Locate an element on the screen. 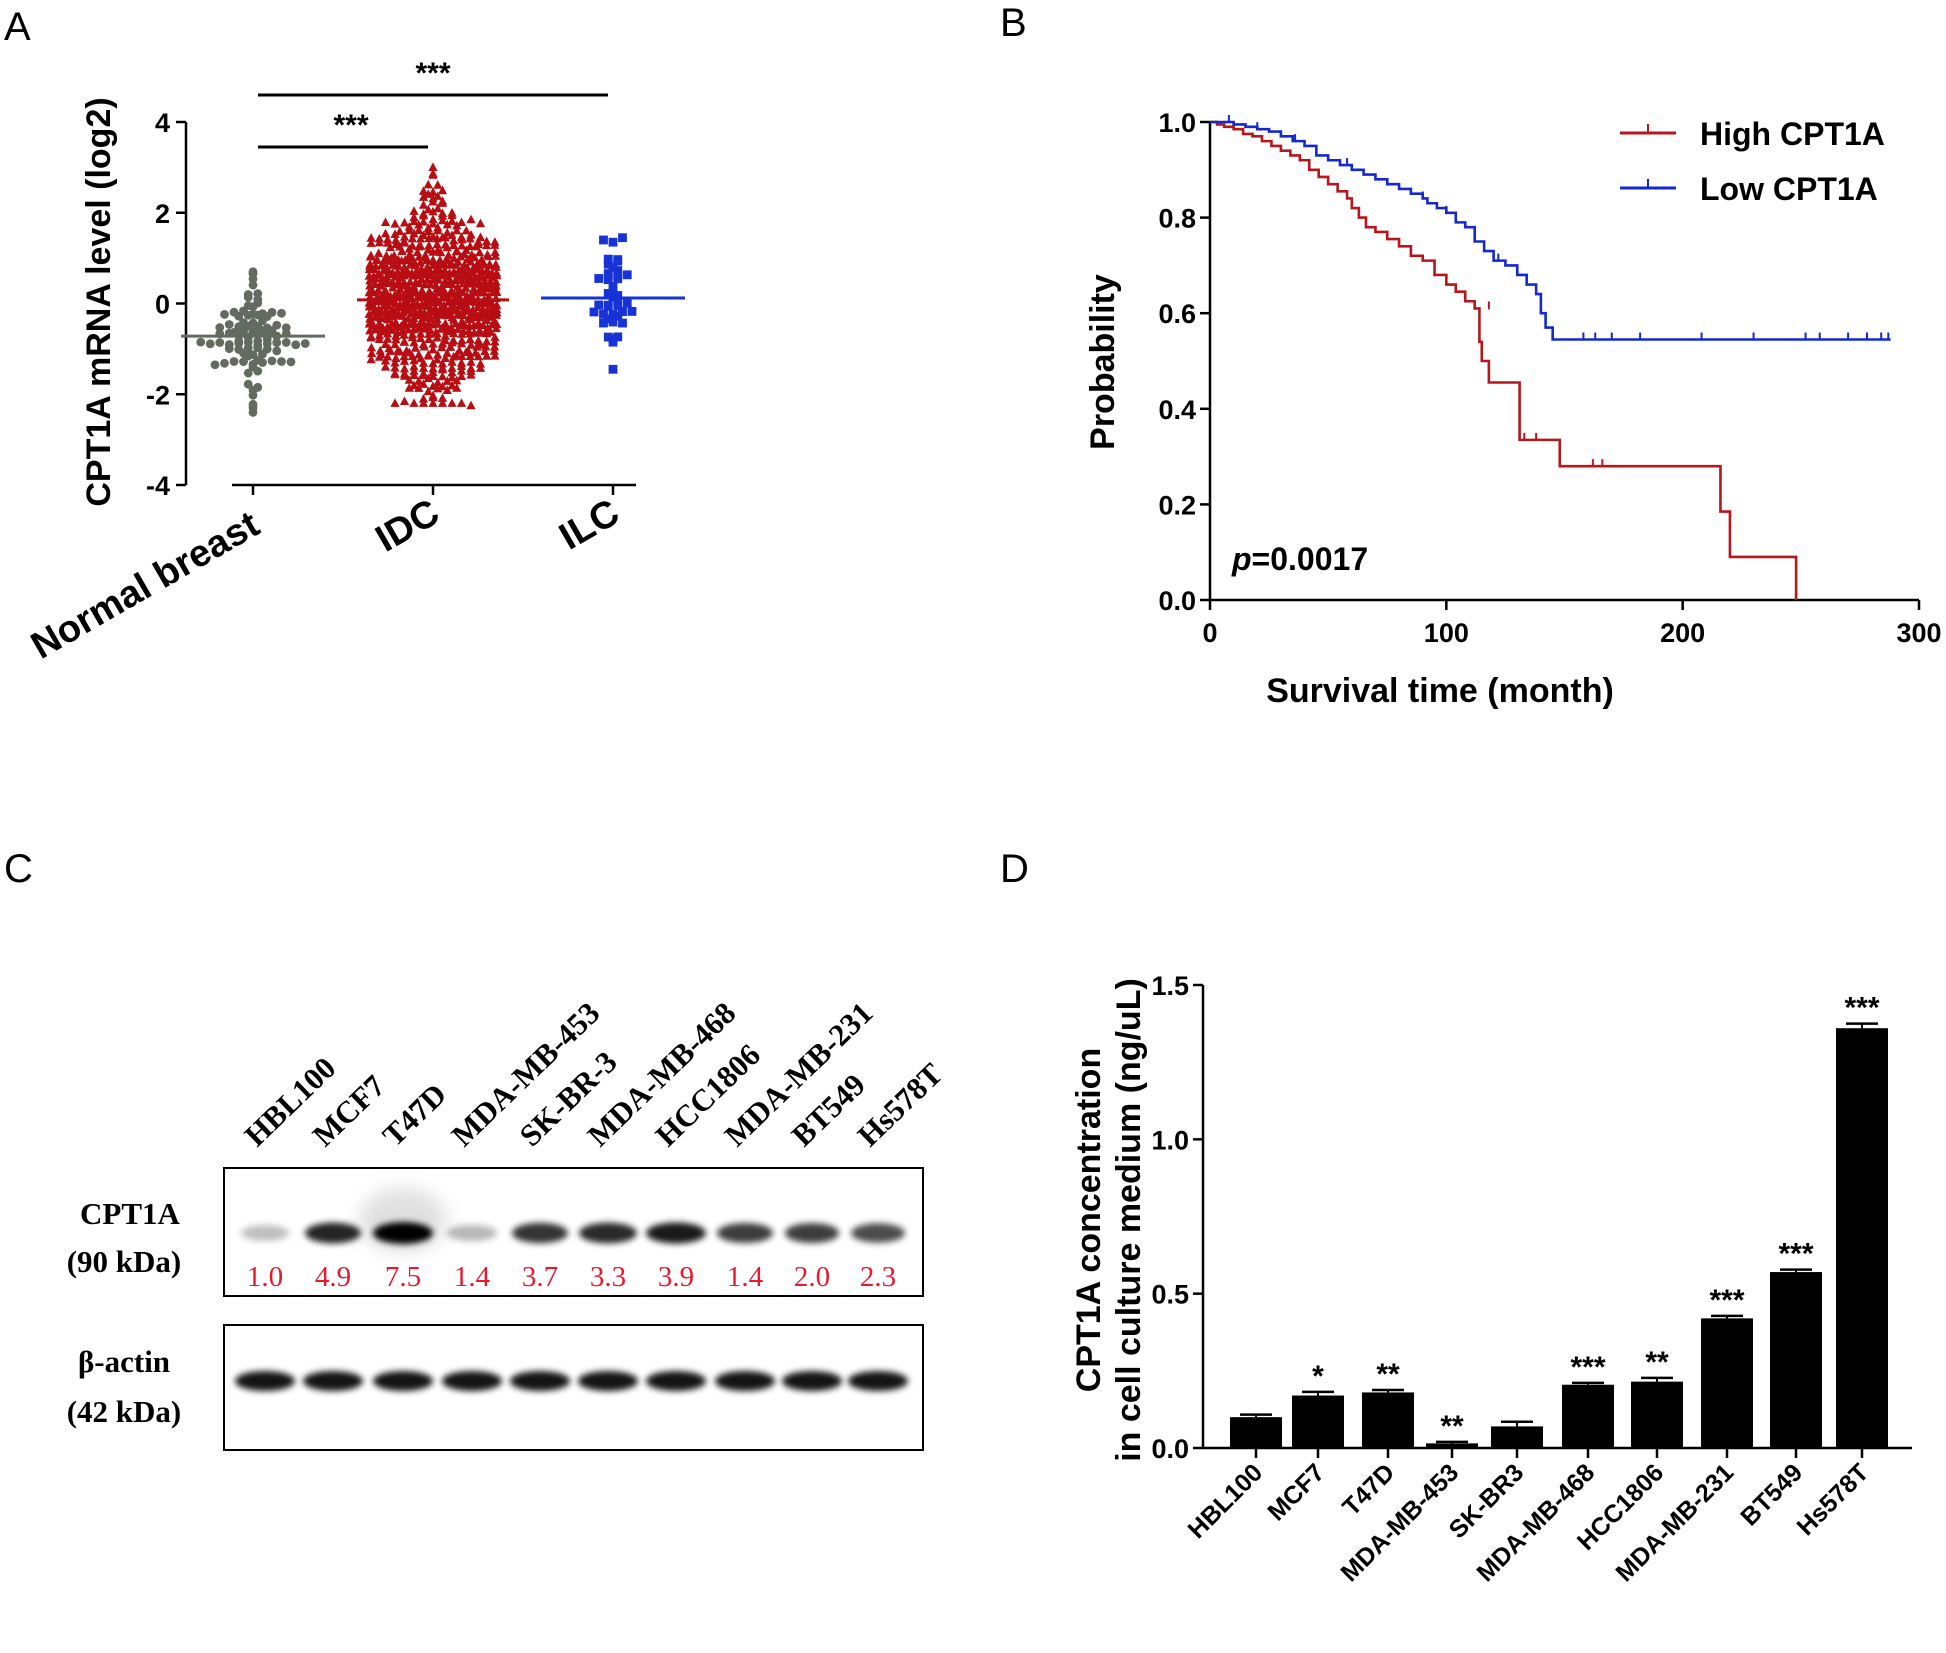 The image size is (1946, 1653). panel-c-band-values: 1.0 4.9 7.5 1.4 3.7 3.3 3.9 1.4 2.0 2.3 is located at coordinates (571, 1277).